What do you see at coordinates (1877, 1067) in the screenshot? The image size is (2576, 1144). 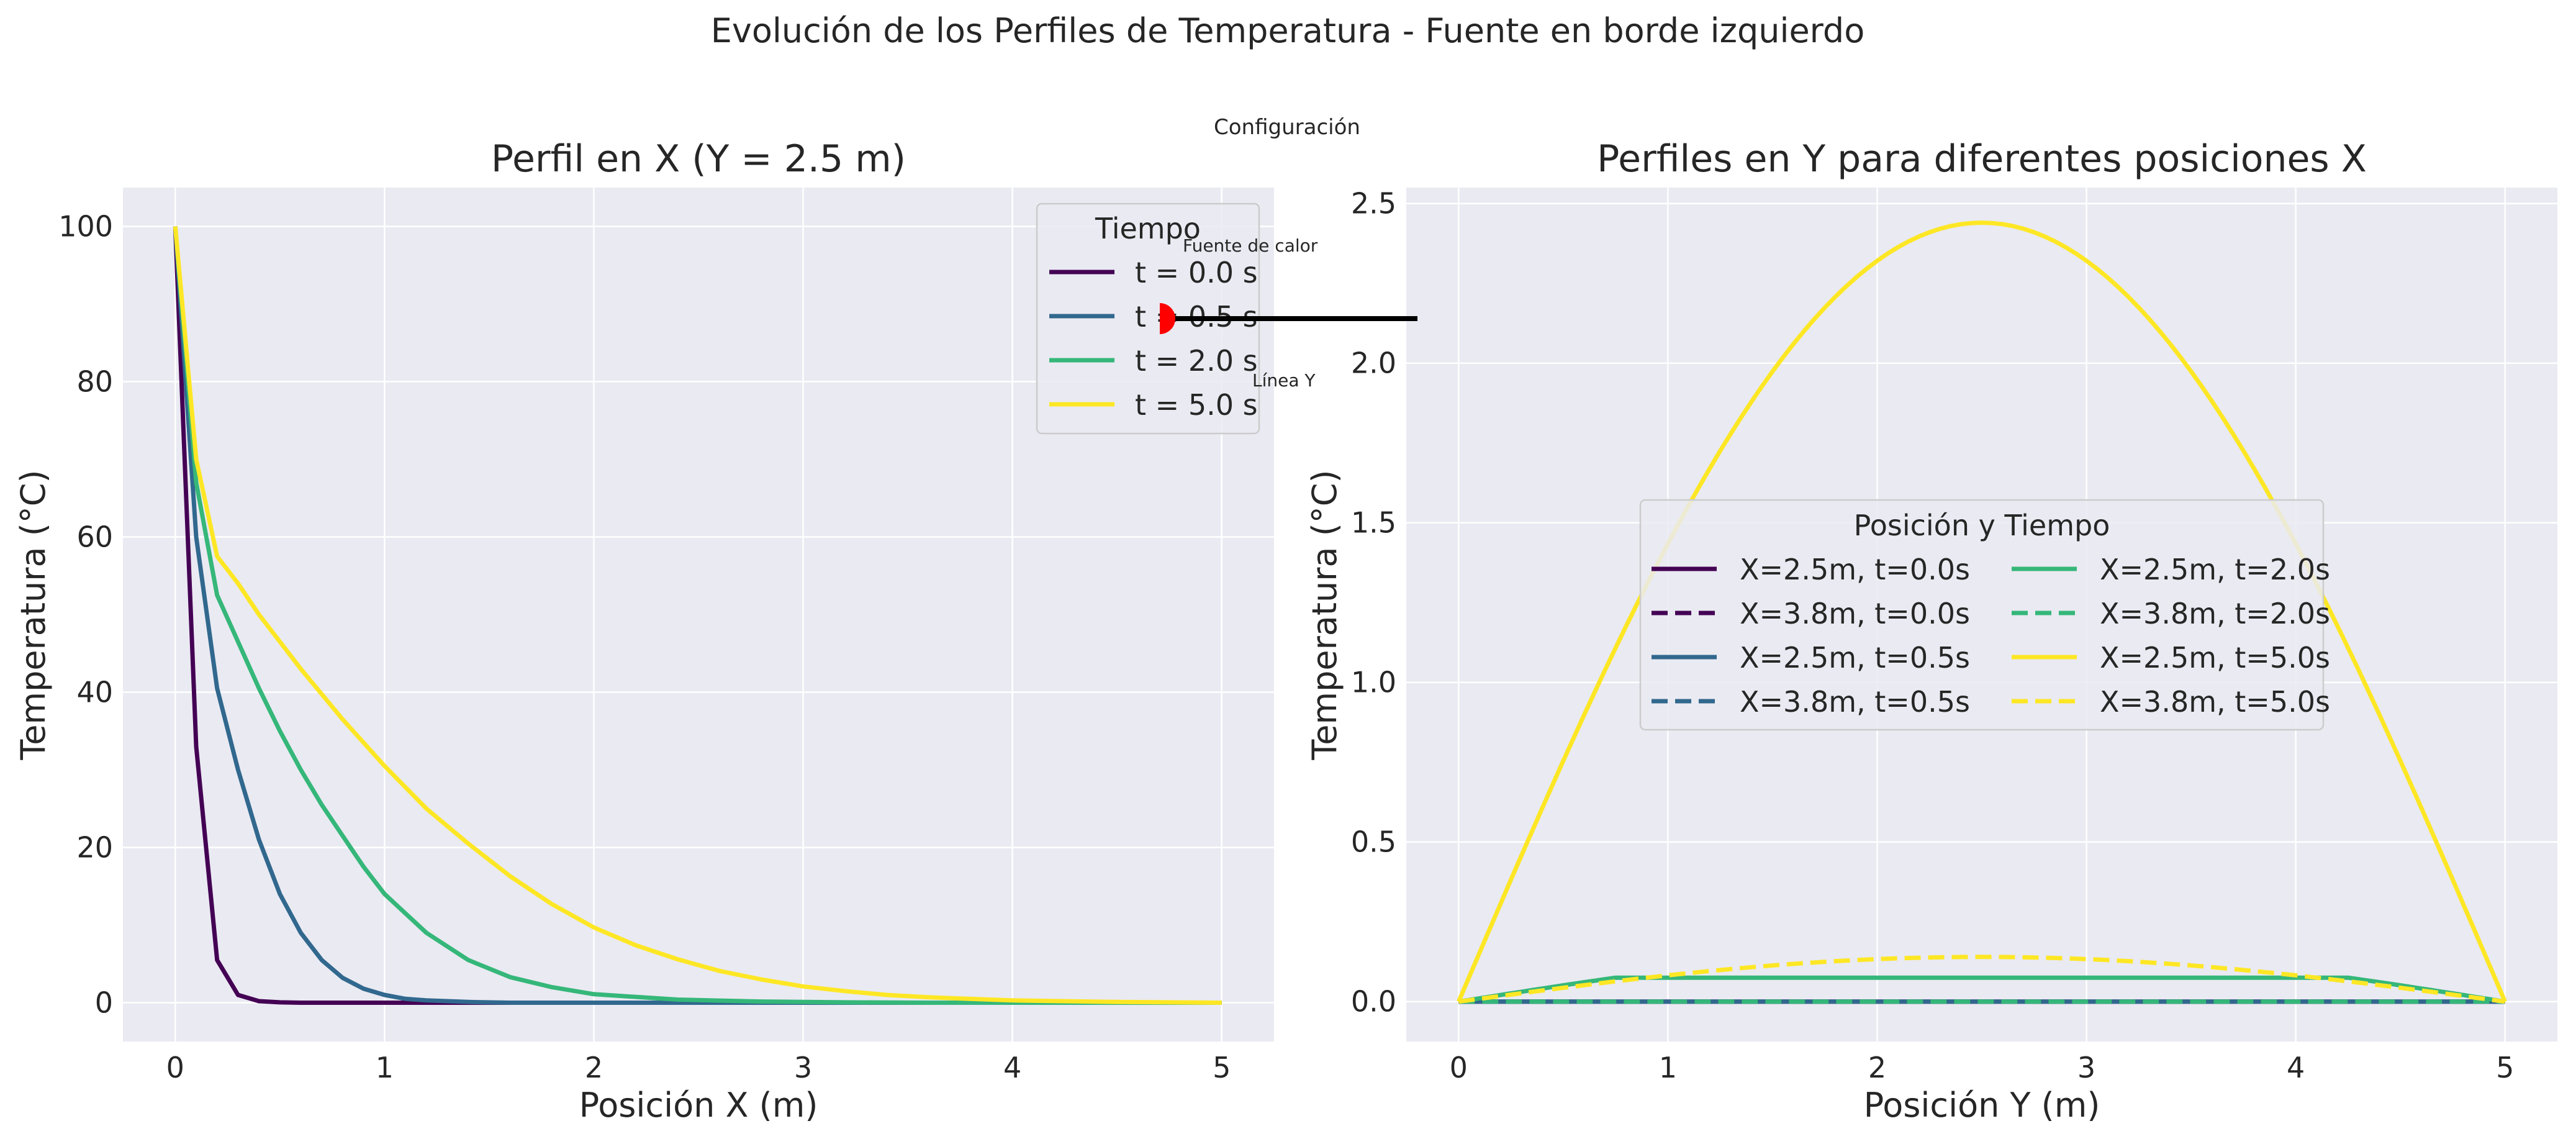 I see `ax2-xtick-label: 2` at bounding box center [1877, 1067].